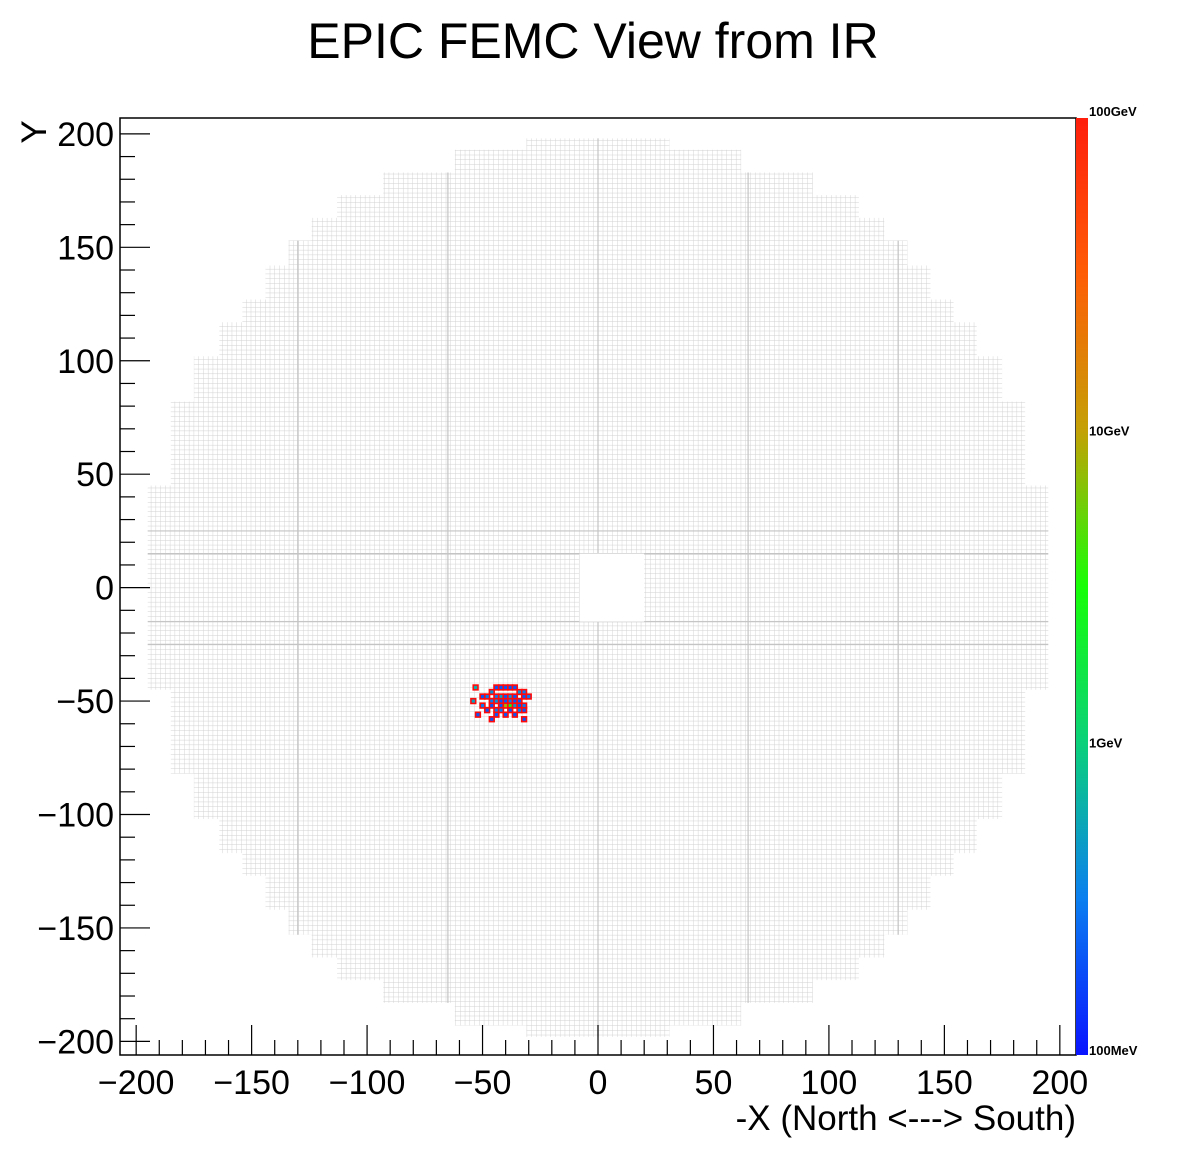 The width and height of the screenshot is (1196, 1172). I want to click on y-axis-title: Y, so click(34, 131).